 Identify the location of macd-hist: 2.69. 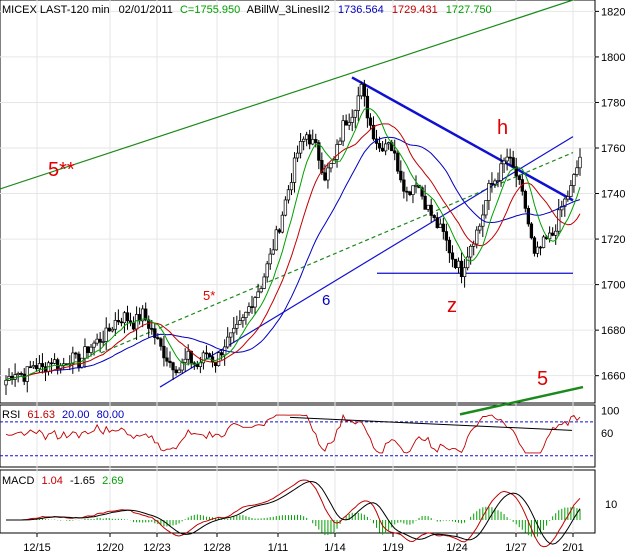
(112, 481).